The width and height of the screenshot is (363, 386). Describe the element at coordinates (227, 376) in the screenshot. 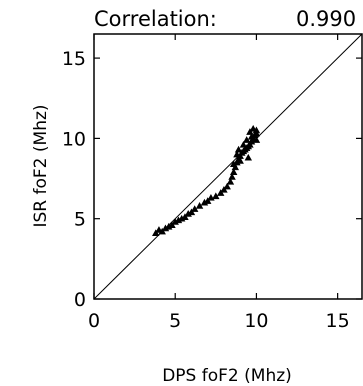

I see `x-axis-title: DPS foF2 (Mhz)` at that location.